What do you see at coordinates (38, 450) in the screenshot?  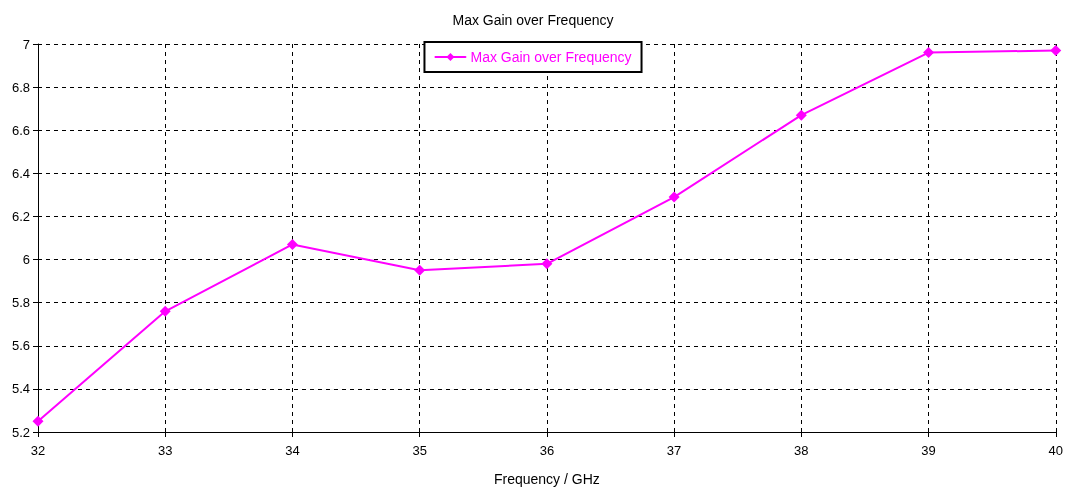 I see `x-tick-label: 32` at bounding box center [38, 450].